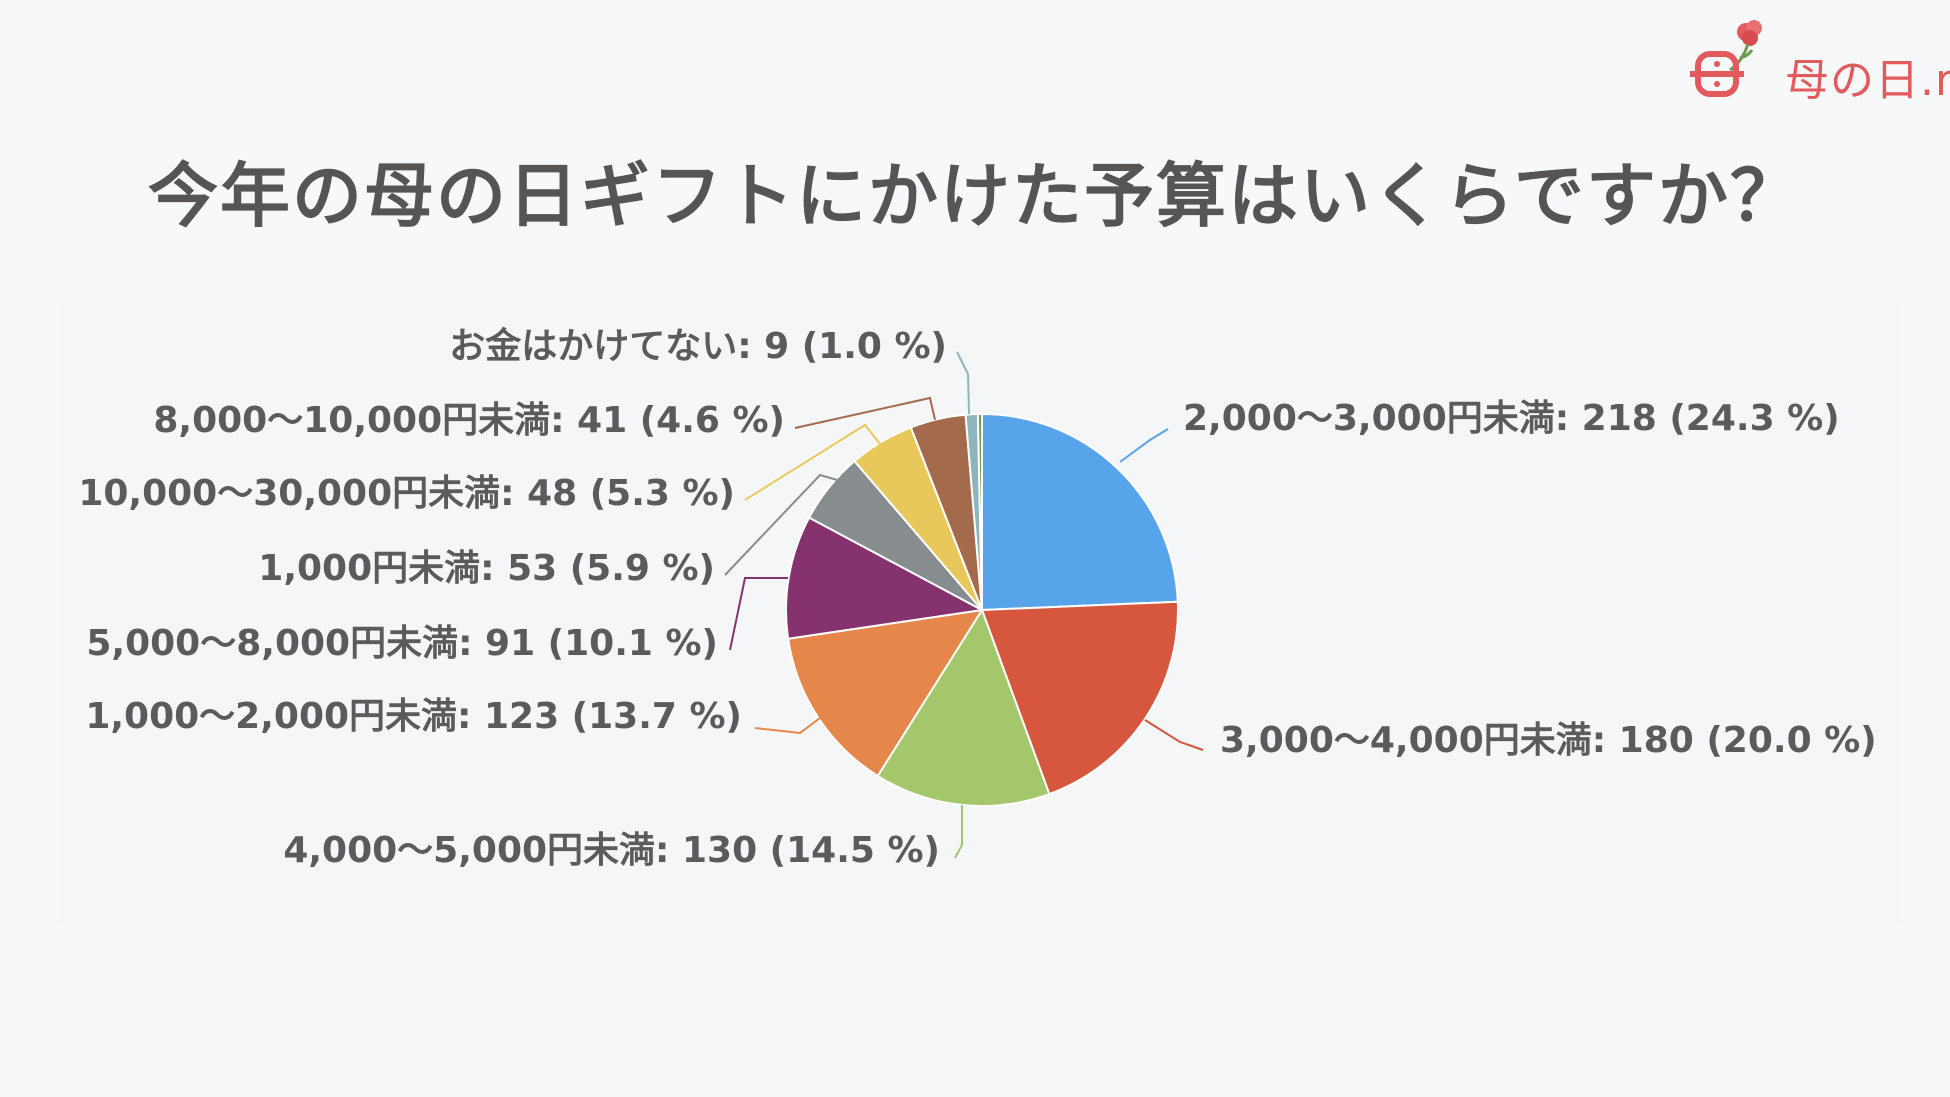  Describe the element at coordinates (1726, 58) in the screenshot. I see `carnation-logo-icon` at that location.